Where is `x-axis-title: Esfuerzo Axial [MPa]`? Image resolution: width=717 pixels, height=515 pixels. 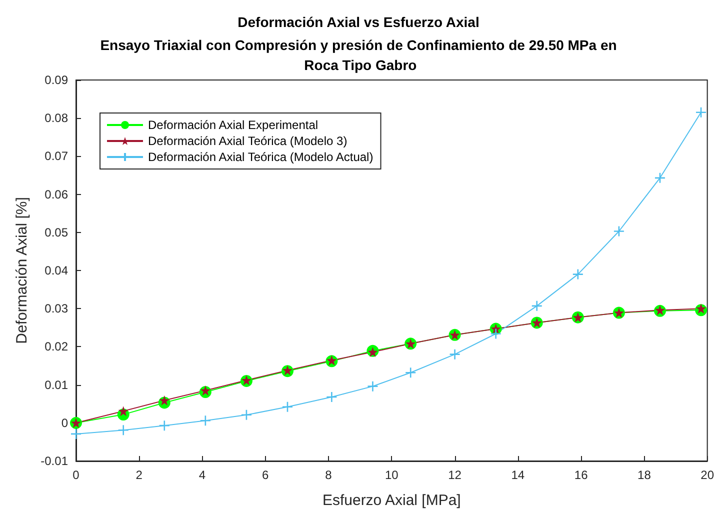
x-axis-title: Esfuerzo Axial [MPa] is located at coordinates (391, 500).